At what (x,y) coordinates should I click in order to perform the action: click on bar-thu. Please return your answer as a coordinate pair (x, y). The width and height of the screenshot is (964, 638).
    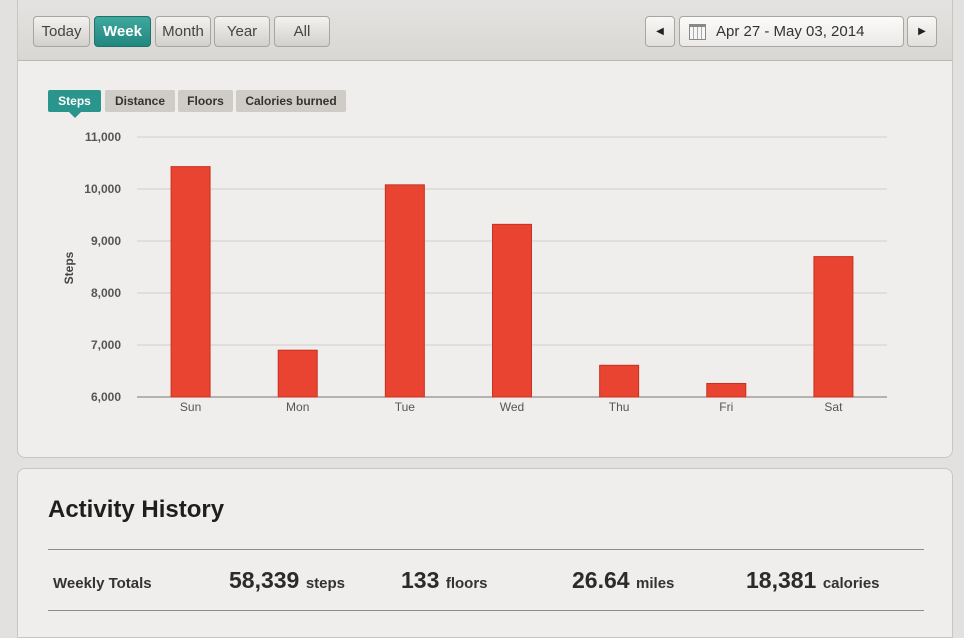
    Looking at the image, I should click on (619, 381).